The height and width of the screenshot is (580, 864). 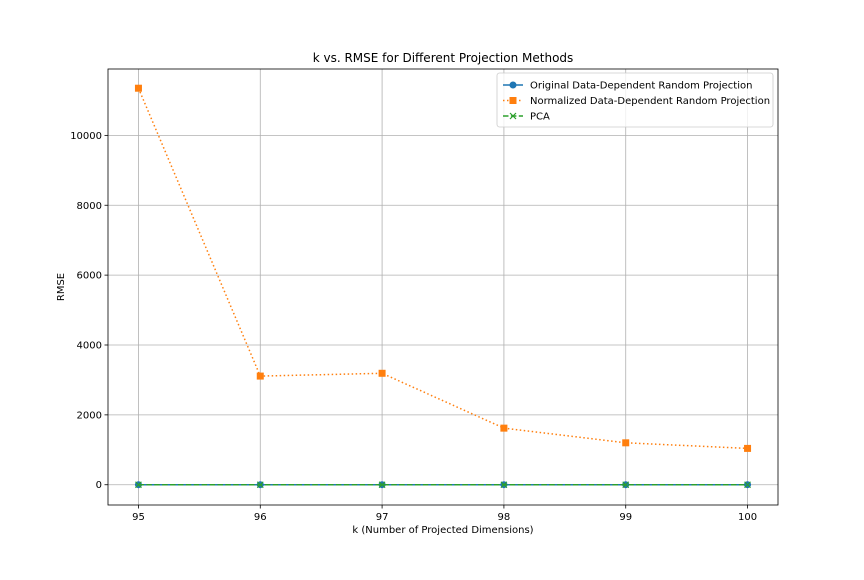 What do you see at coordinates (89, 345) in the screenshot?
I see `y-tick-label: 4000` at bounding box center [89, 345].